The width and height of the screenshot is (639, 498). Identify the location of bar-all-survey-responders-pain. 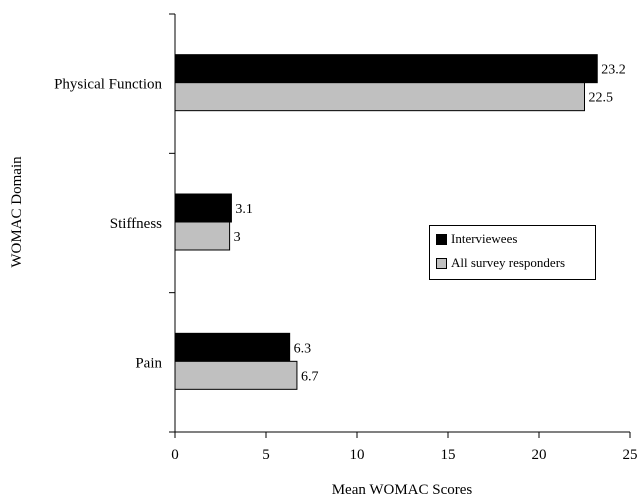
(236, 375).